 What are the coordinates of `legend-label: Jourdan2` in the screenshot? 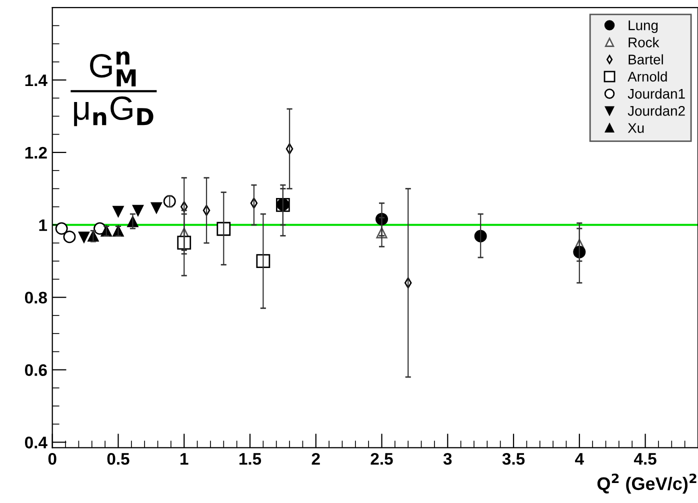 It's located at (656, 111).